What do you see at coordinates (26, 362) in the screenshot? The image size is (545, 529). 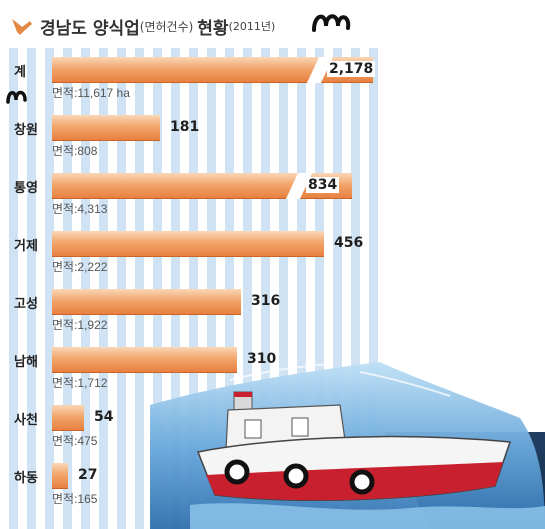 I see `category-label: 남해` at bounding box center [26, 362].